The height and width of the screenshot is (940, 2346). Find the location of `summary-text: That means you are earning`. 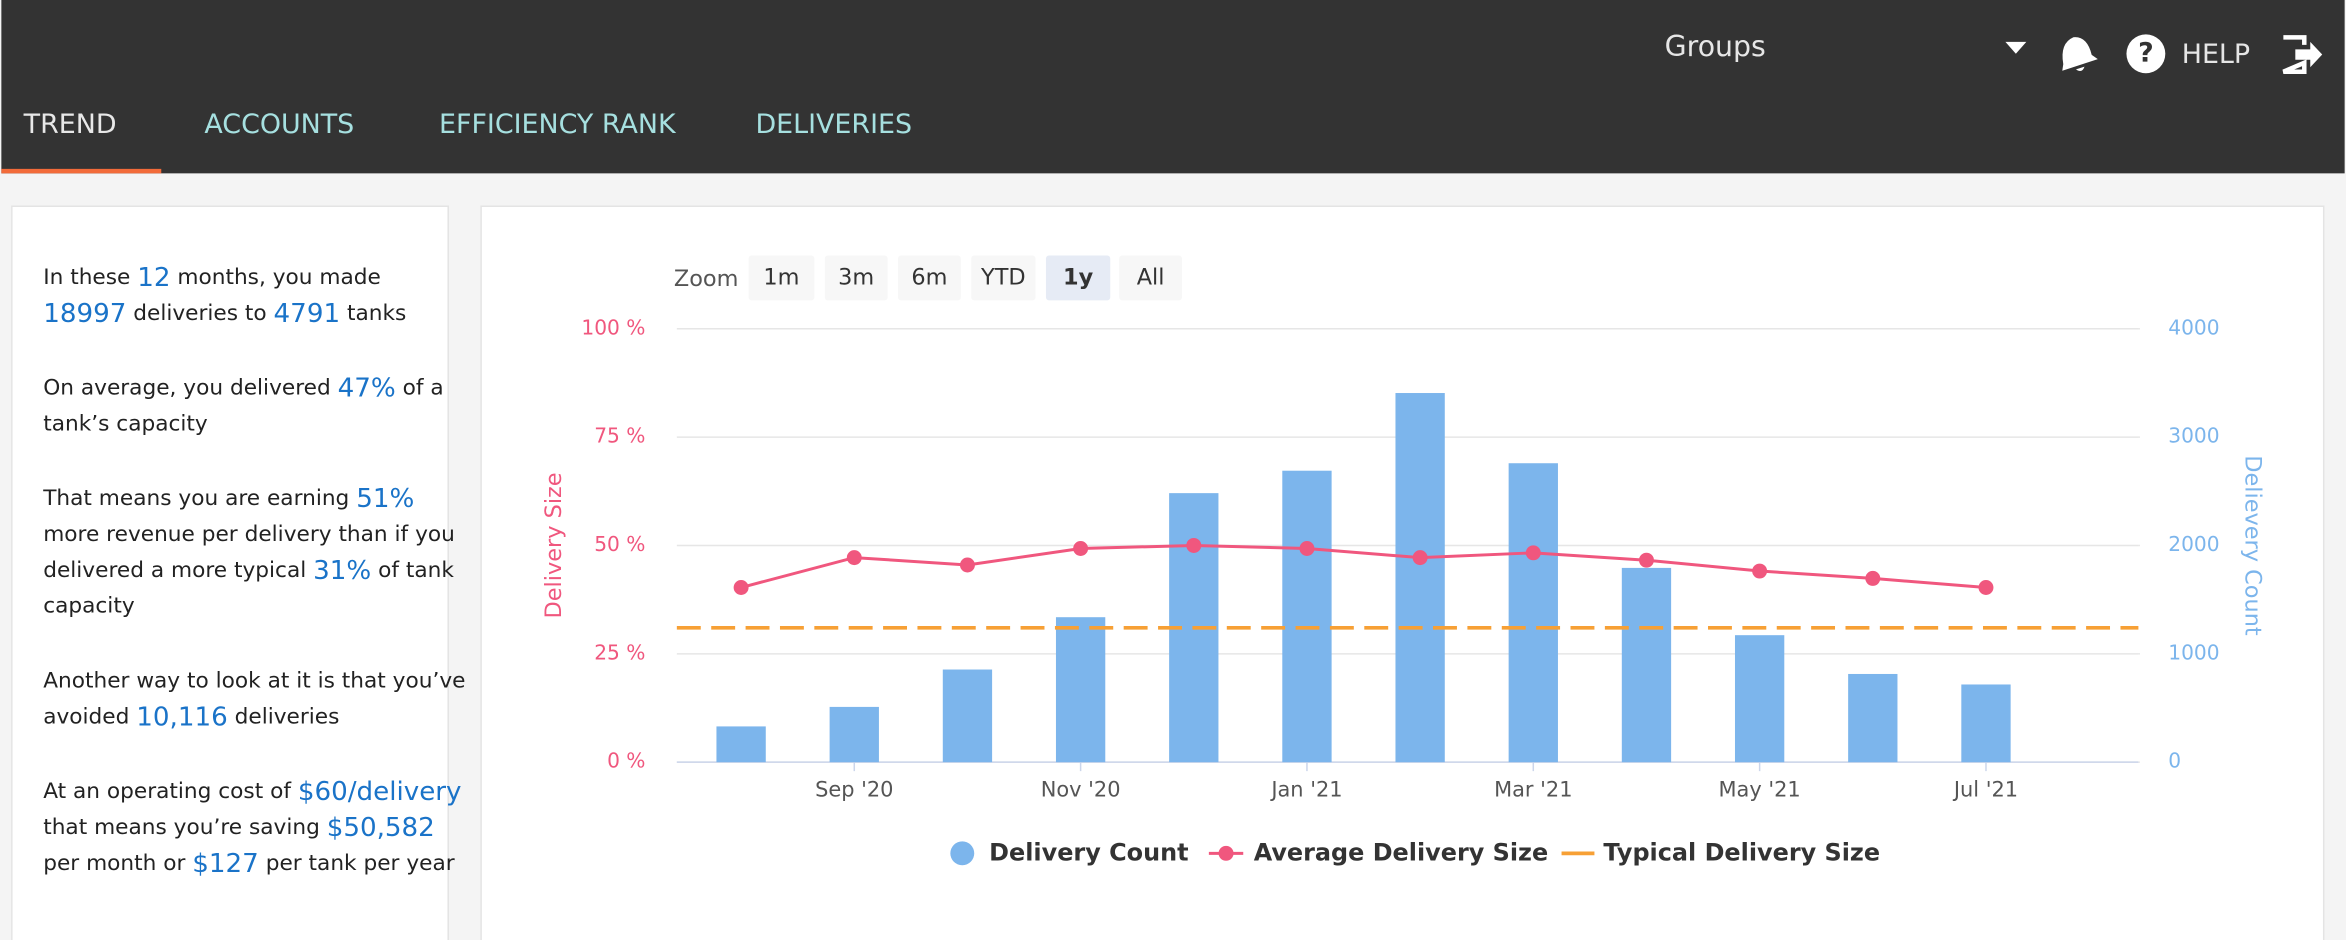

summary-text: That means you are earning is located at coordinates (199, 498).